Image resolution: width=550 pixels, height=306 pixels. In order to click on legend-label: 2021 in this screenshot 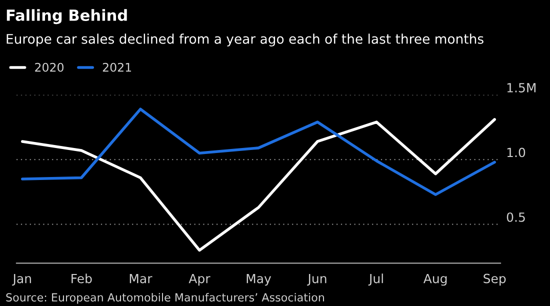, I will do `click(117, 67)`.